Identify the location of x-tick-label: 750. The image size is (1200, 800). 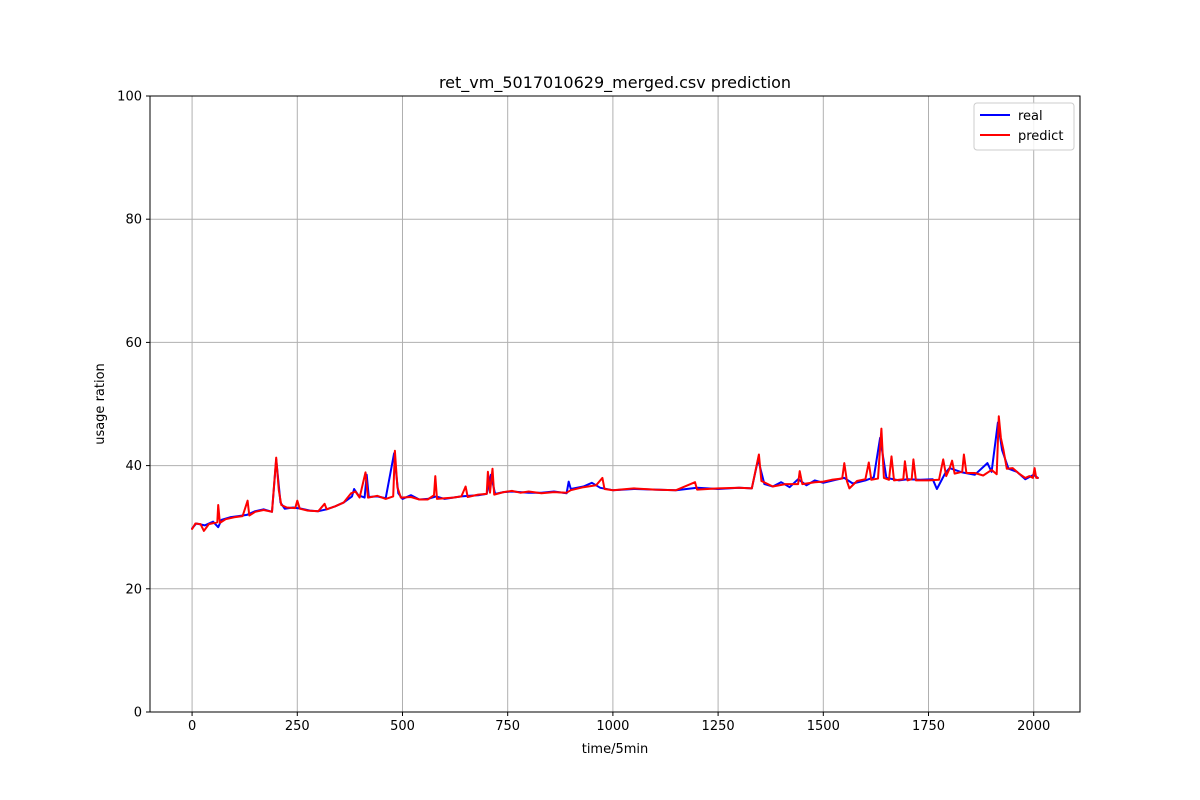
(507, 726).